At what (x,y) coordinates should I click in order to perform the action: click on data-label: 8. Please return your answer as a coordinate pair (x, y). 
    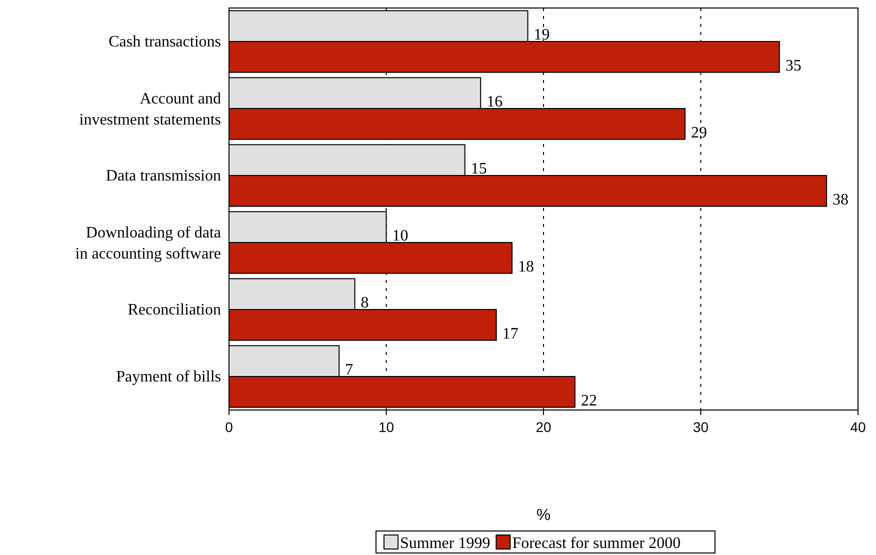
    Looking at the image, I should click on (364, 303).